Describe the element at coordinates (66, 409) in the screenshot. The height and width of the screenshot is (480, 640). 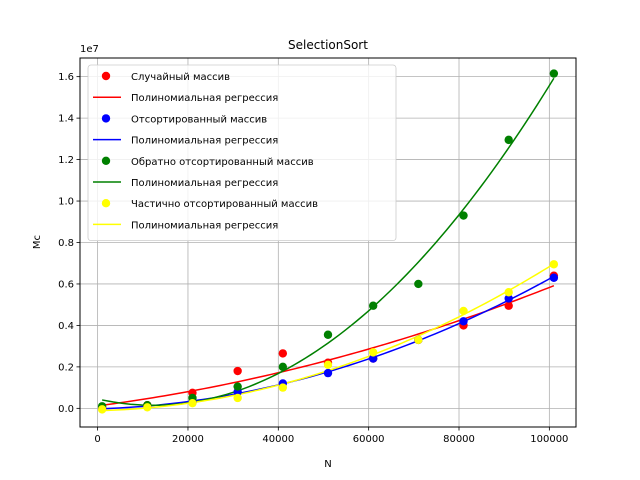
I see `y-tick-label: 0.0` at that location.